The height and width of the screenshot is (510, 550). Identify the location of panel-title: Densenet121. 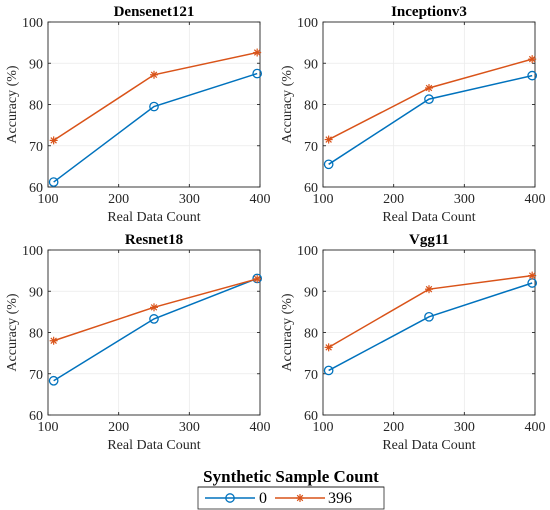
(154, 12).